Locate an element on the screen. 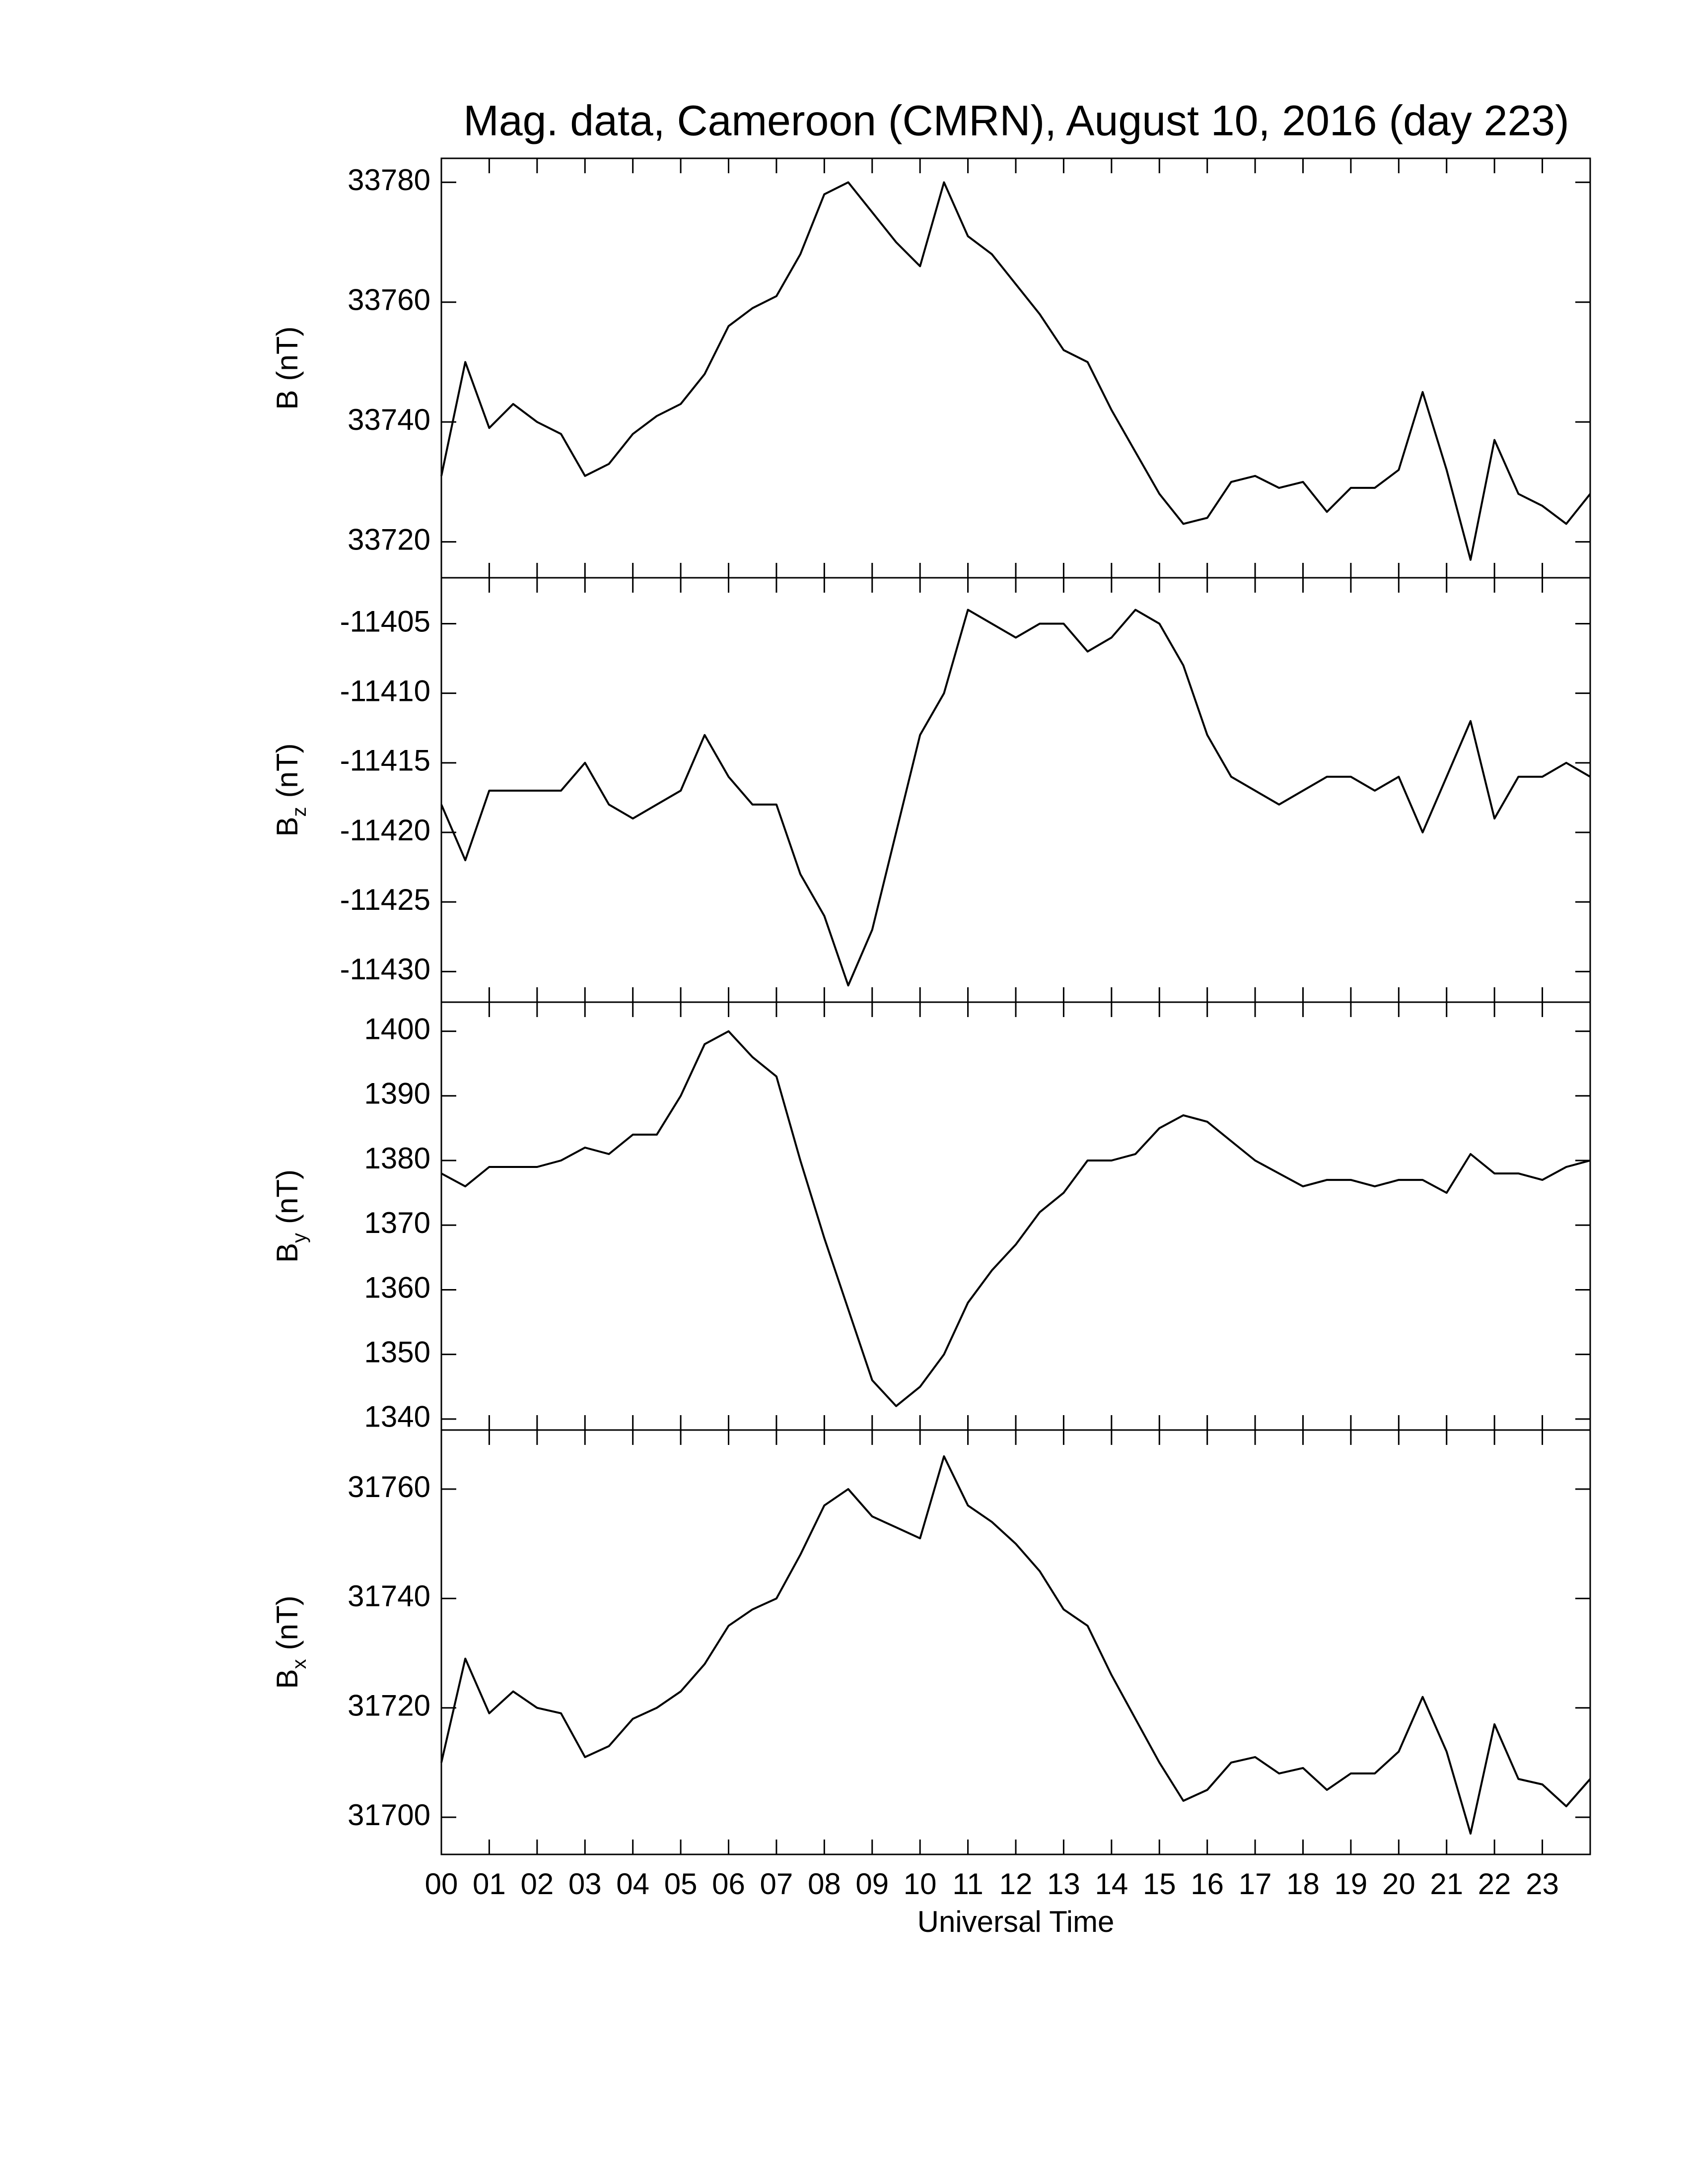 The width and height of the screenshot is (1688, 2184). x-tick-label: 22 is located at coordinates (1494, 1884).